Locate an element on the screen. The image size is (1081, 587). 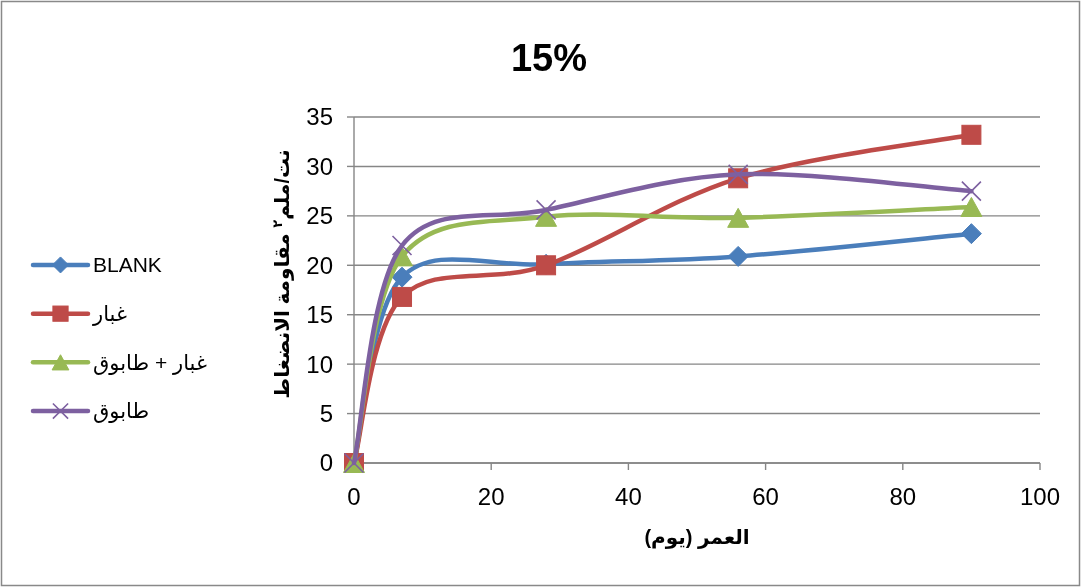
chart-title: 15% is located at coordinates (549, 58).